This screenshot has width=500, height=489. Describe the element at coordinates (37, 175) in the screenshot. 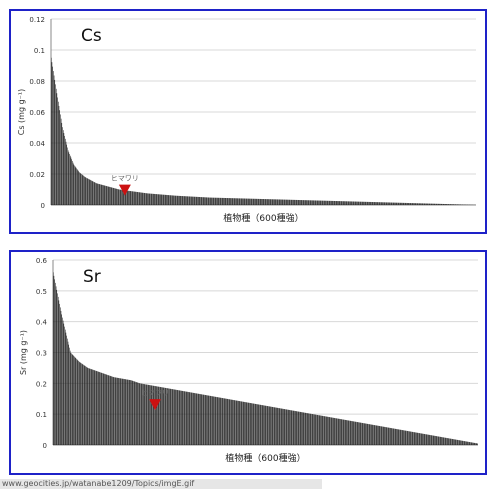

I see `y-tick-label: 0.02` at that location.